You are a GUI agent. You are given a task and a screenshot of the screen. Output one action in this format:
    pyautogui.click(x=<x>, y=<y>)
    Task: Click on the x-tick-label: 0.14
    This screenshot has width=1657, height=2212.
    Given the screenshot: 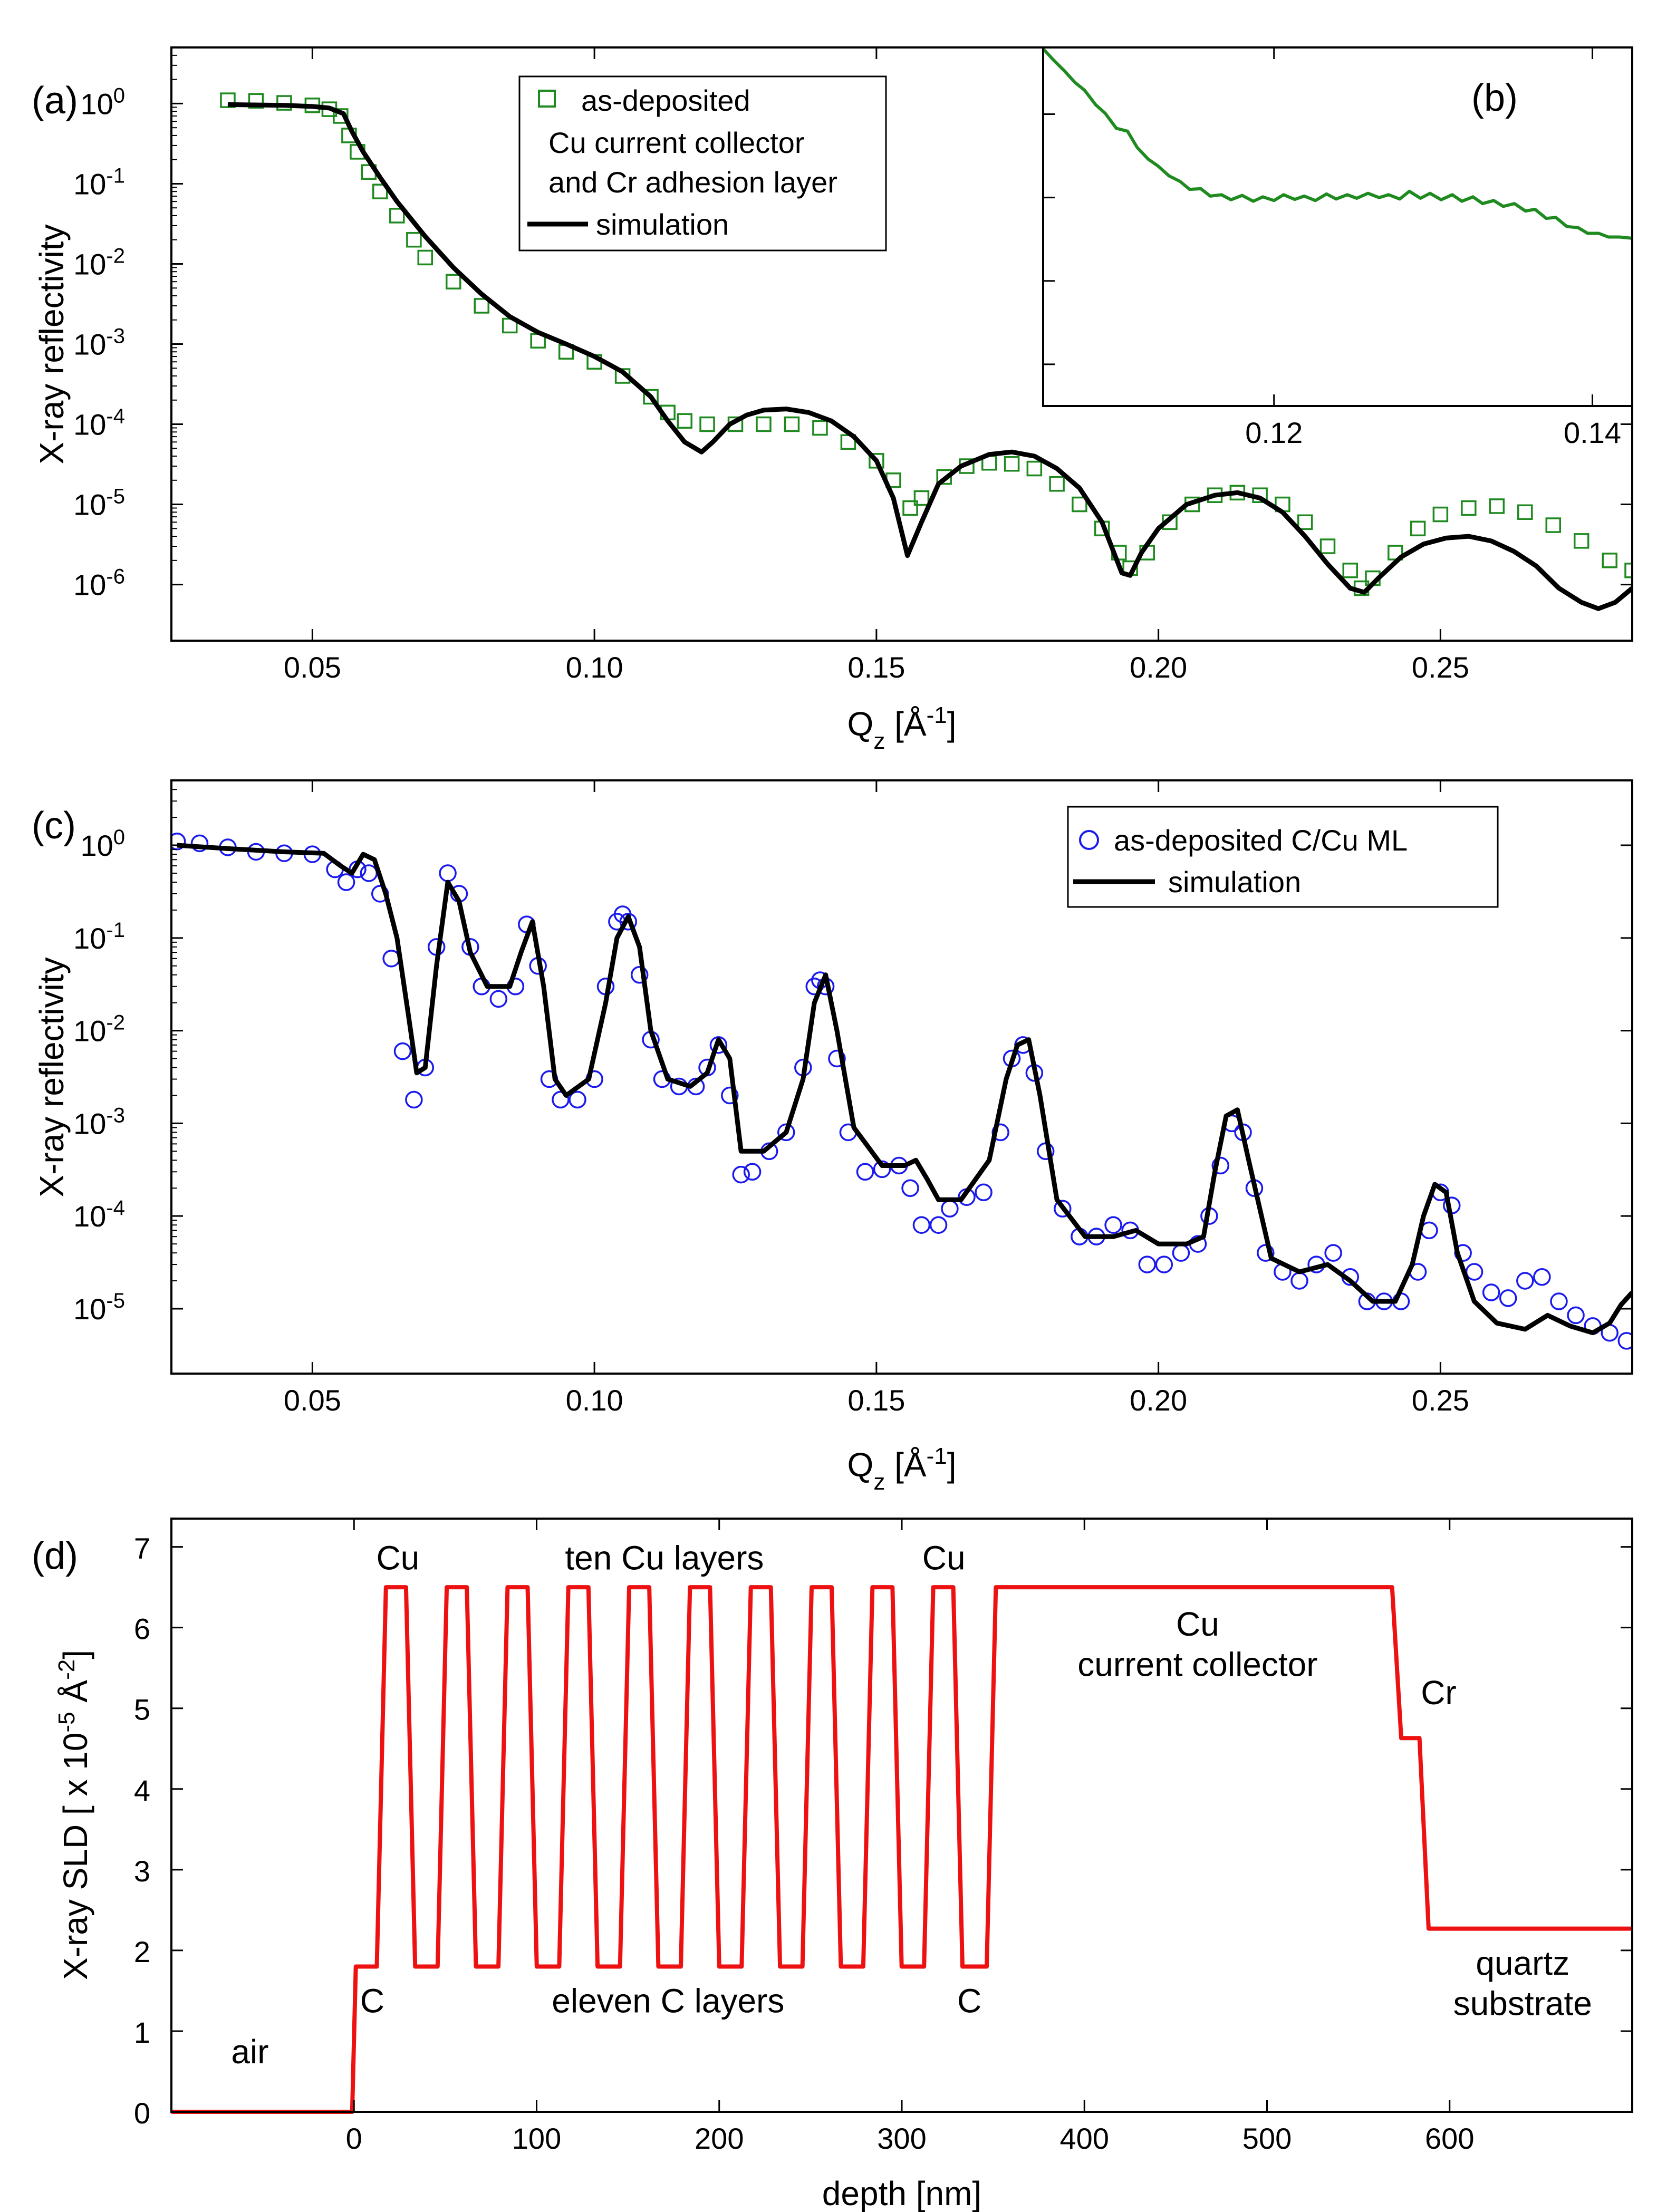 What is the action you would take?
    pyautogui.click(x=1592, y=433)
    